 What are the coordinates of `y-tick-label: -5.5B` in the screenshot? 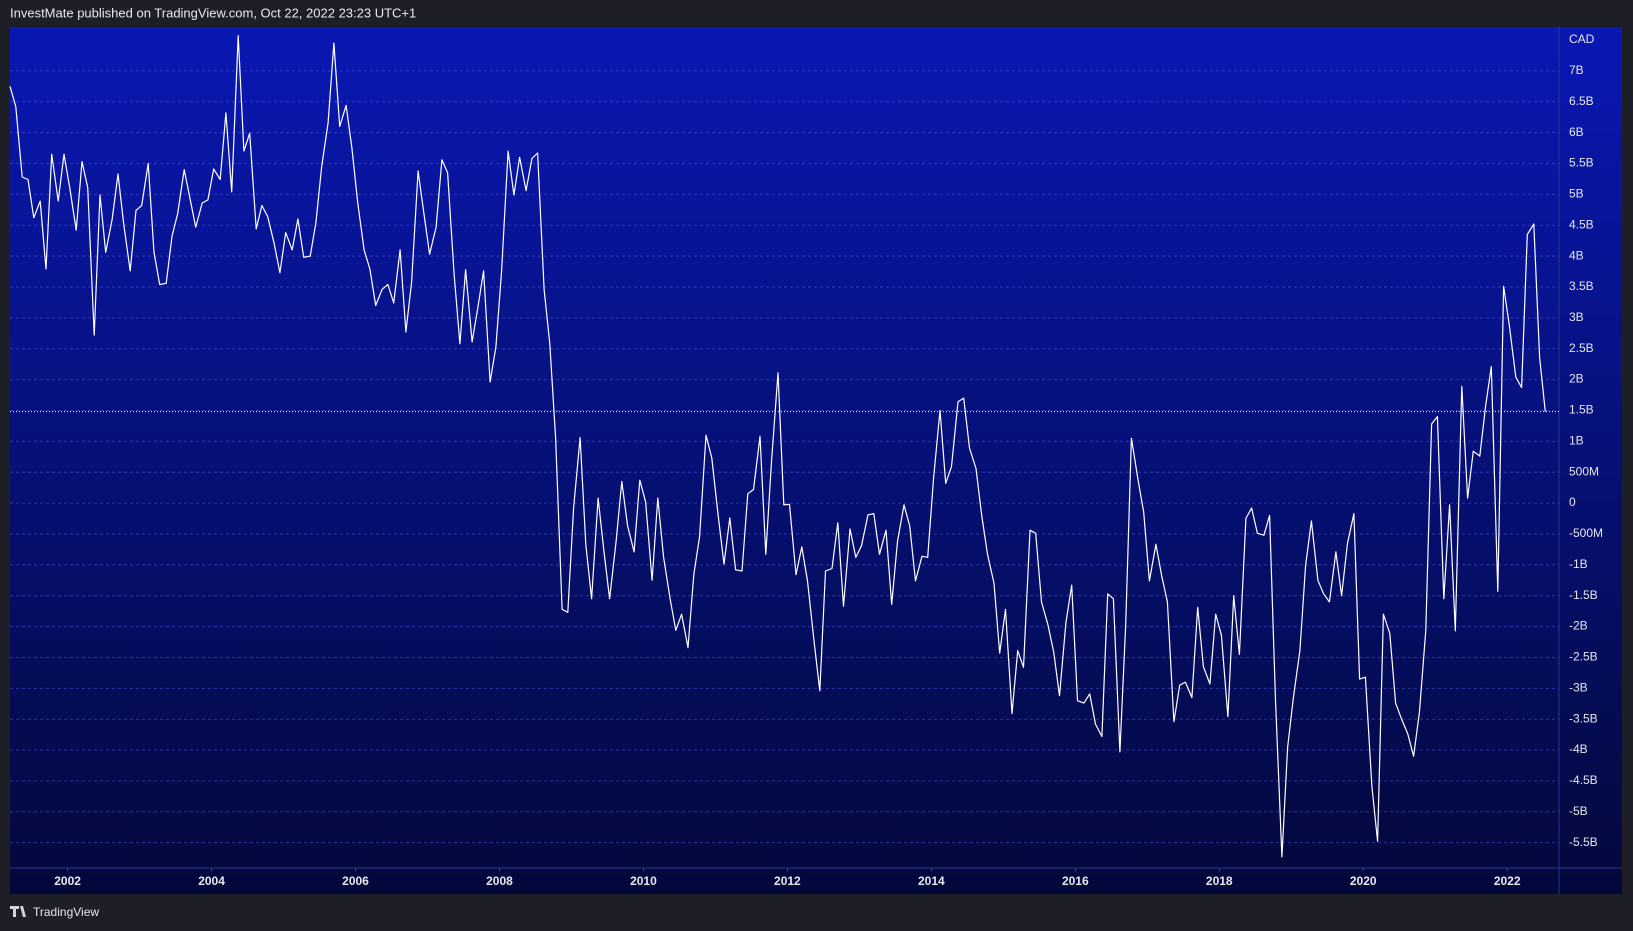 It's located at (1583, 842).